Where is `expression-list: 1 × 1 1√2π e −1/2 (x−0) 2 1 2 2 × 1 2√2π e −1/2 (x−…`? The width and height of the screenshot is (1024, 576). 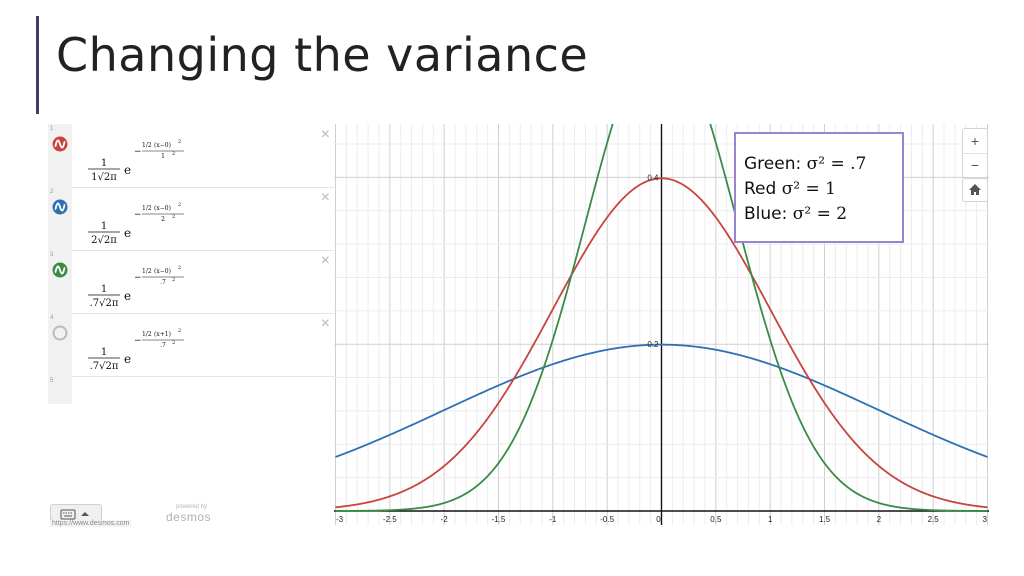 expression-list: 1 × 1 1√2π e −1/2 (x−0) 2 1 2 2 × 1 2√2π e −1/2 (x−… is located at coordinates (191, 264).